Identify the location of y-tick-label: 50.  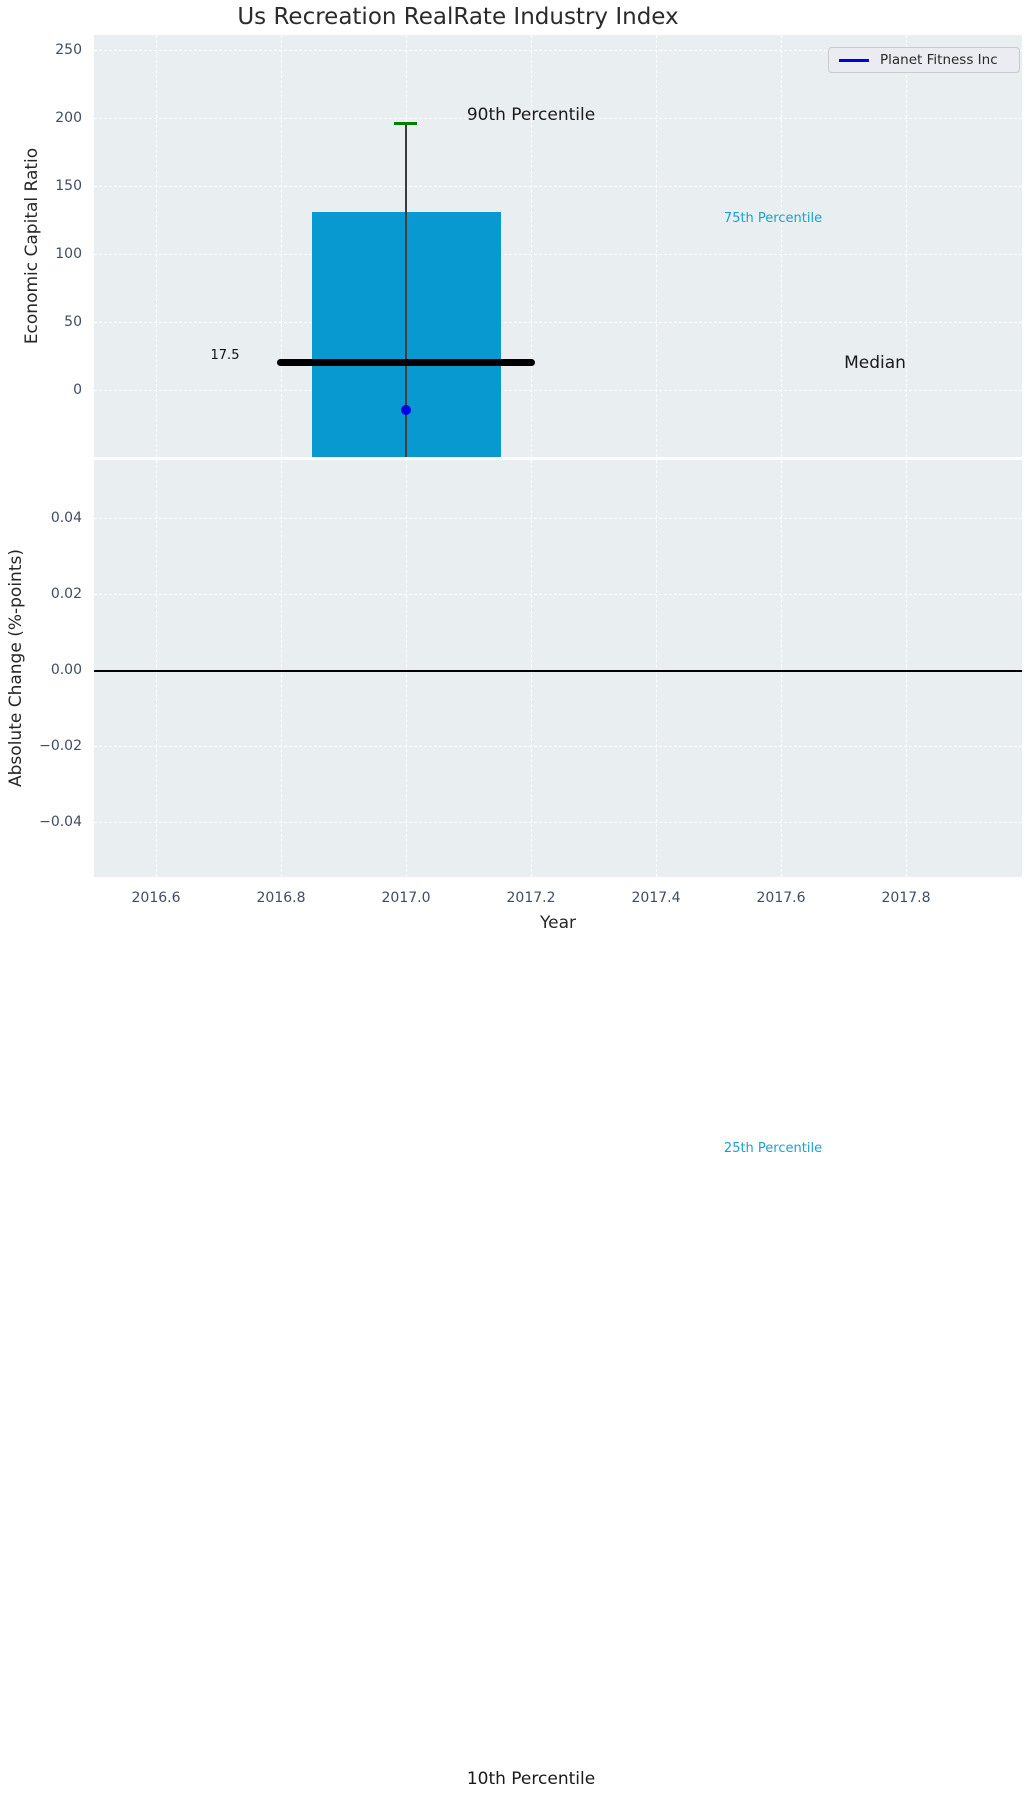
(73, 322).